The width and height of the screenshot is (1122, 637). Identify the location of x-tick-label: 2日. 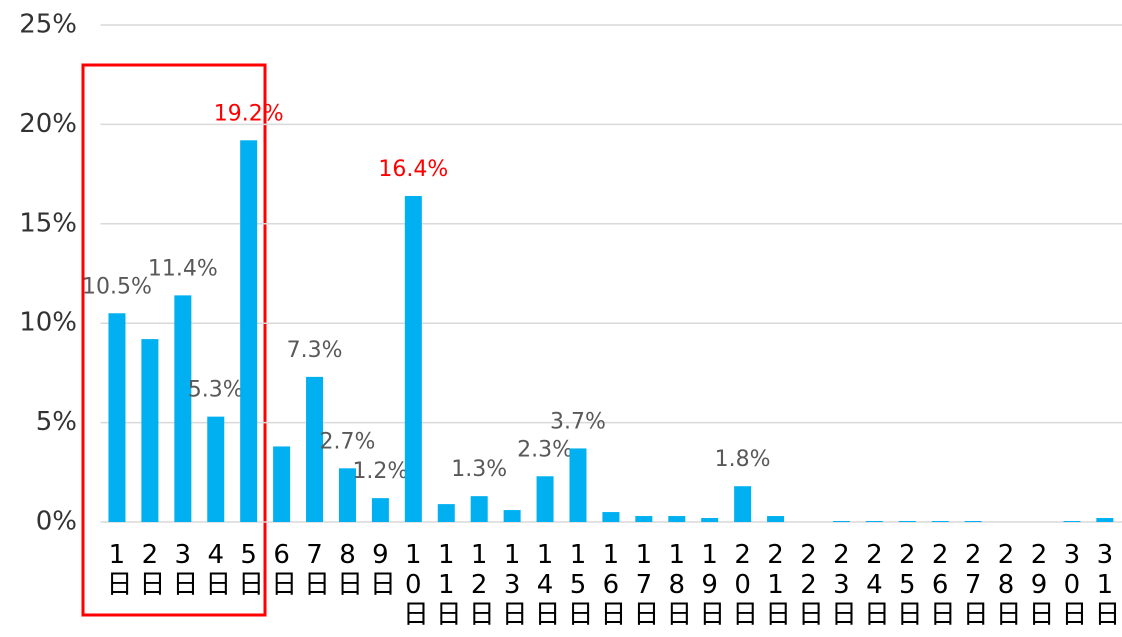
(150, 568).